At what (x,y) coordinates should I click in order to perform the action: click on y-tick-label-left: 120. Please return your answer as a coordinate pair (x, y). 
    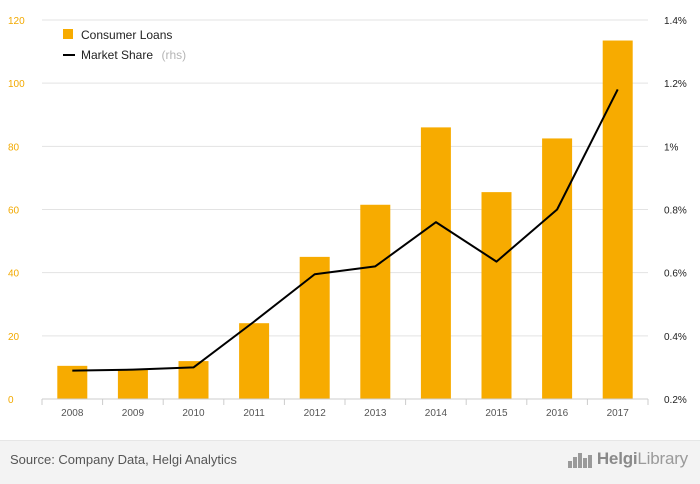
    Looking at the image, I should click on (16, 21).